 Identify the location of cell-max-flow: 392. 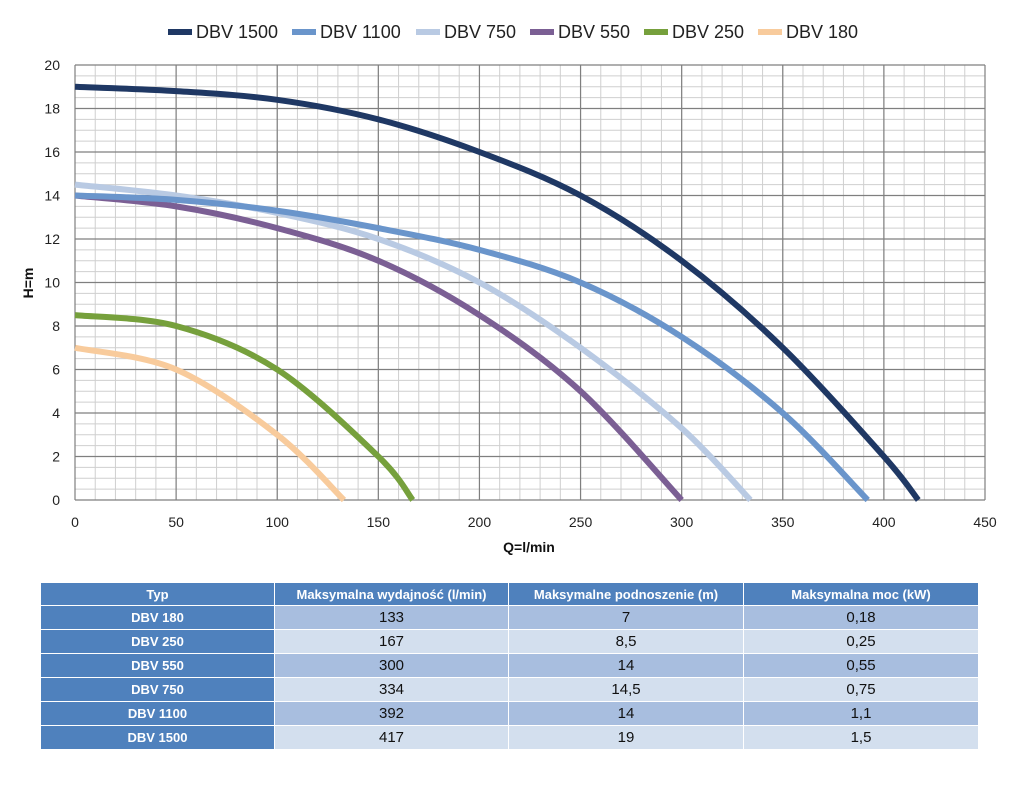
(391, 713).